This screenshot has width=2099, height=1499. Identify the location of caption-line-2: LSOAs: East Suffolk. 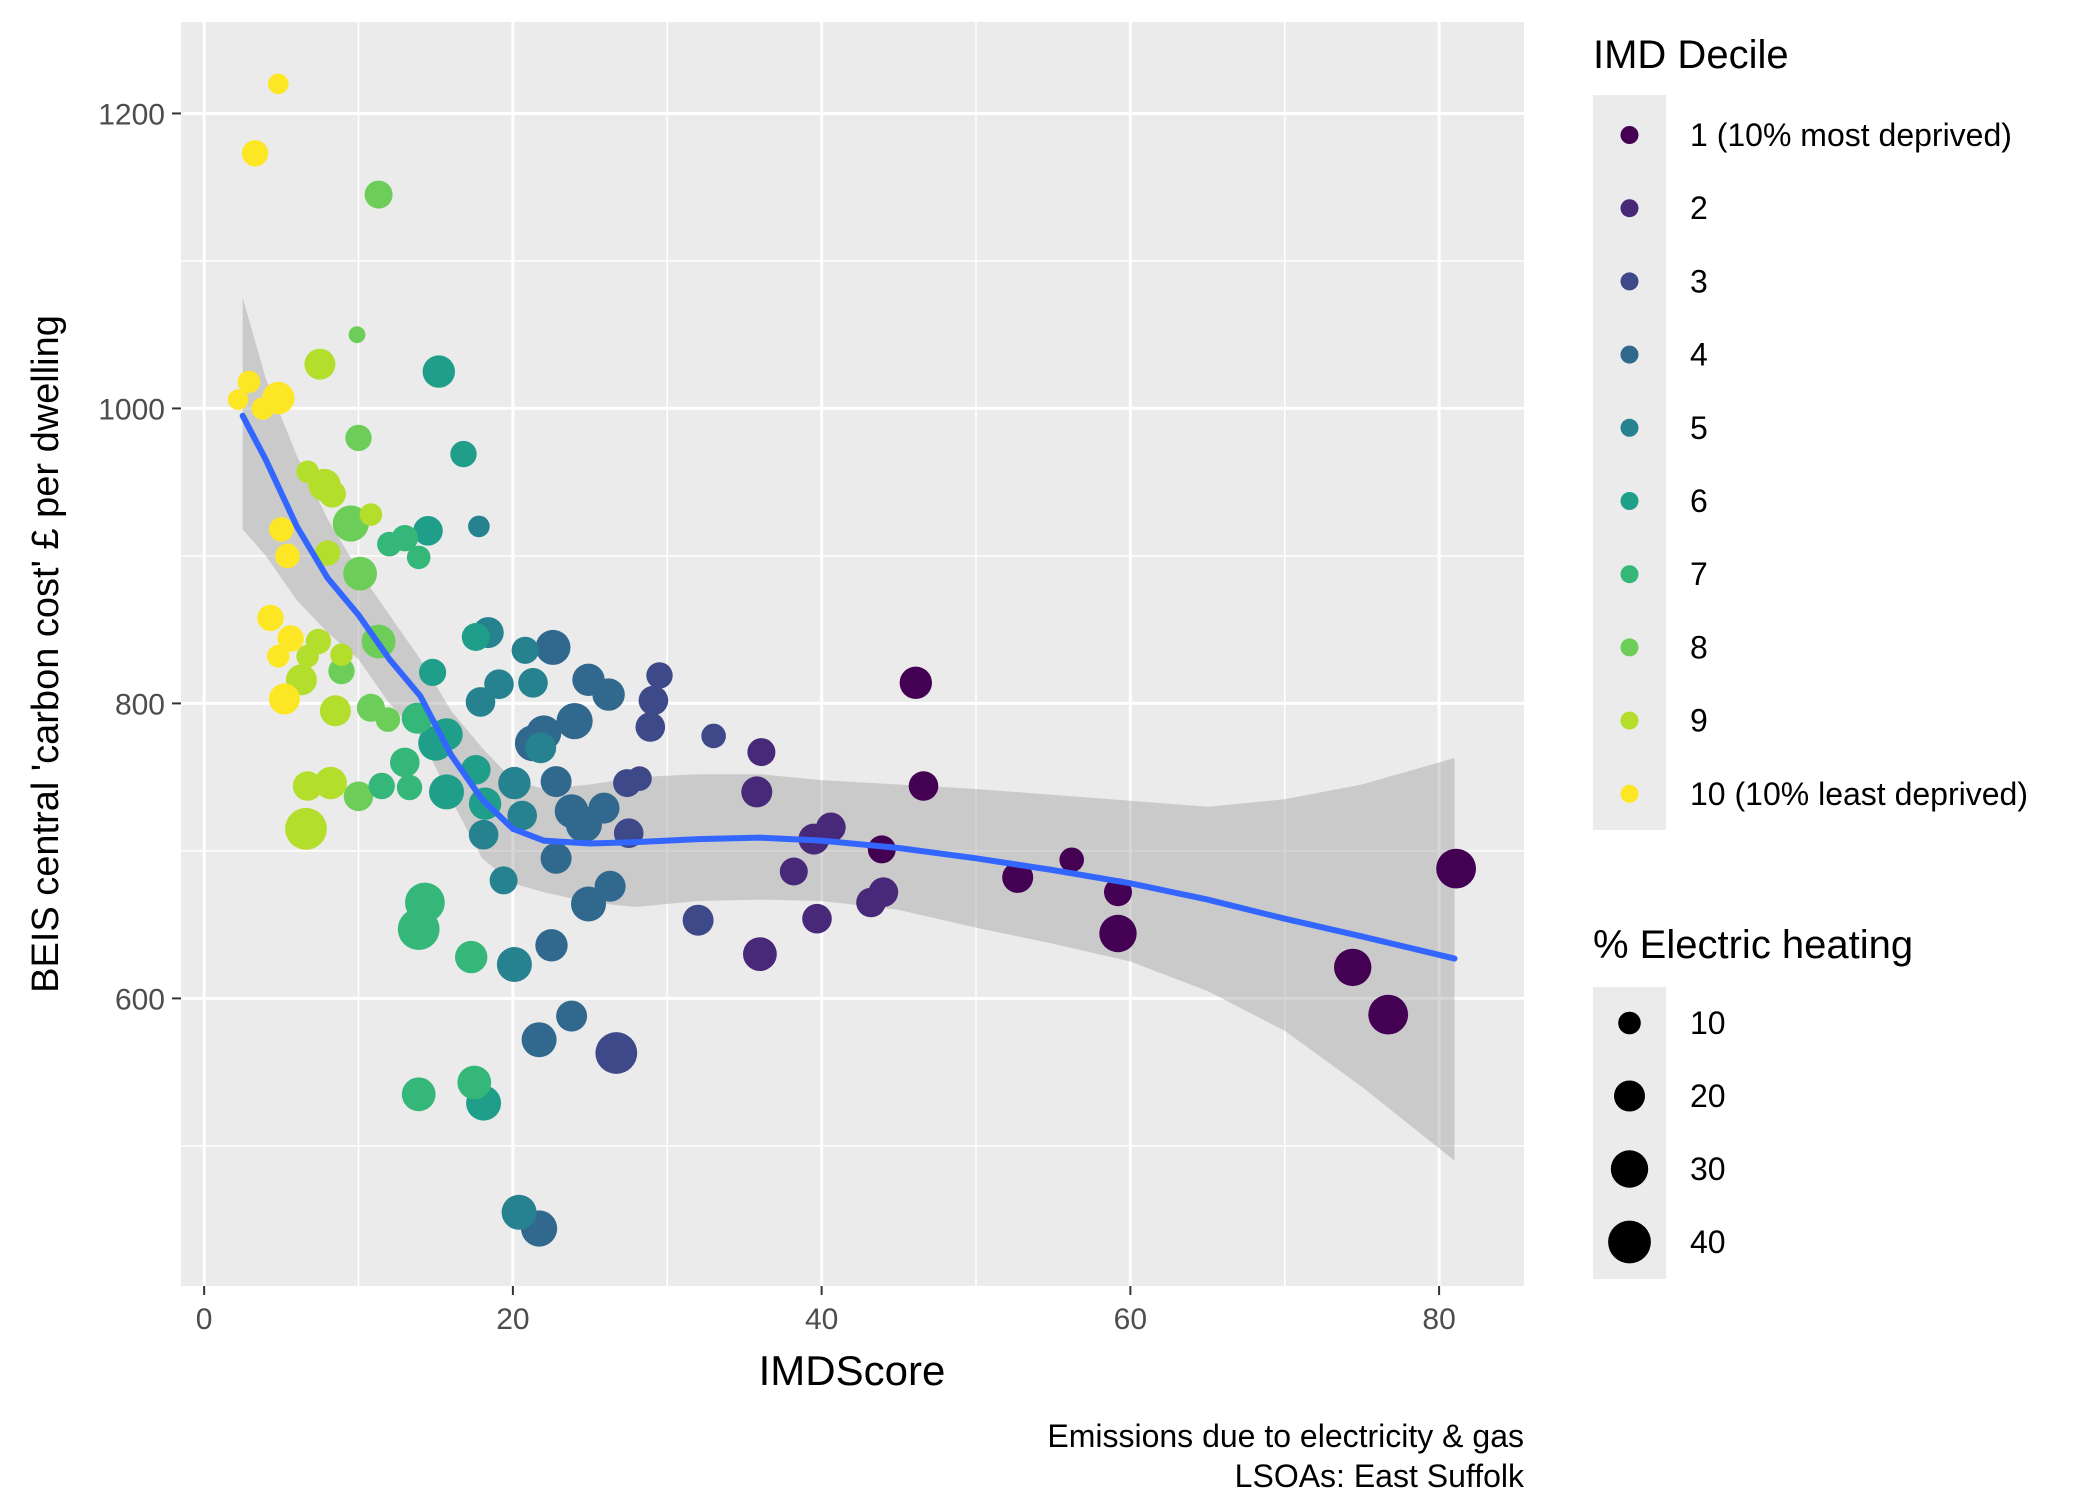
(1380, 1476).